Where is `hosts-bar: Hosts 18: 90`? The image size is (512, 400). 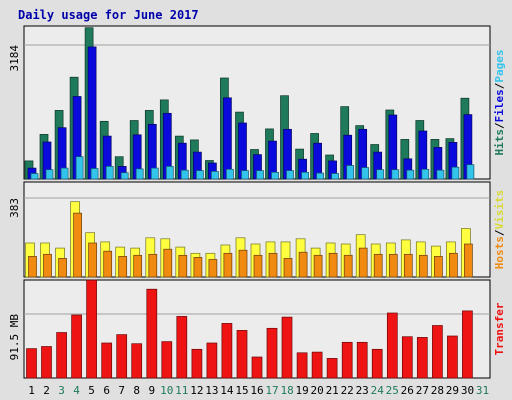
hosts-bar: Hosts 18: 90 is located at coordinates (288, 268).